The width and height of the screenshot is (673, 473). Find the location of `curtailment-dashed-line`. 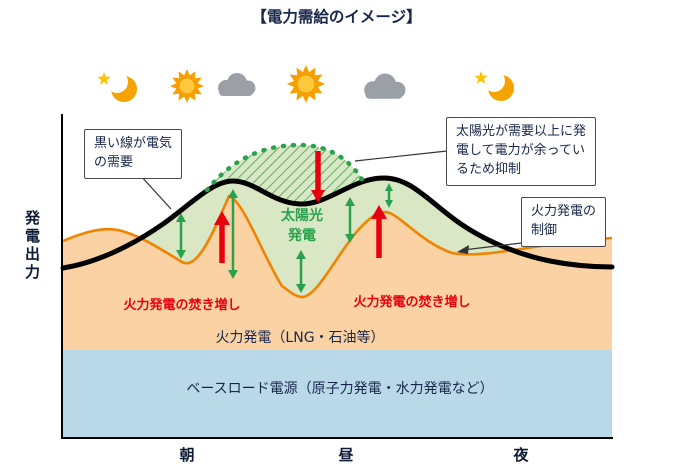

curtailment-dashed-line is located at coordinates (285, 167).